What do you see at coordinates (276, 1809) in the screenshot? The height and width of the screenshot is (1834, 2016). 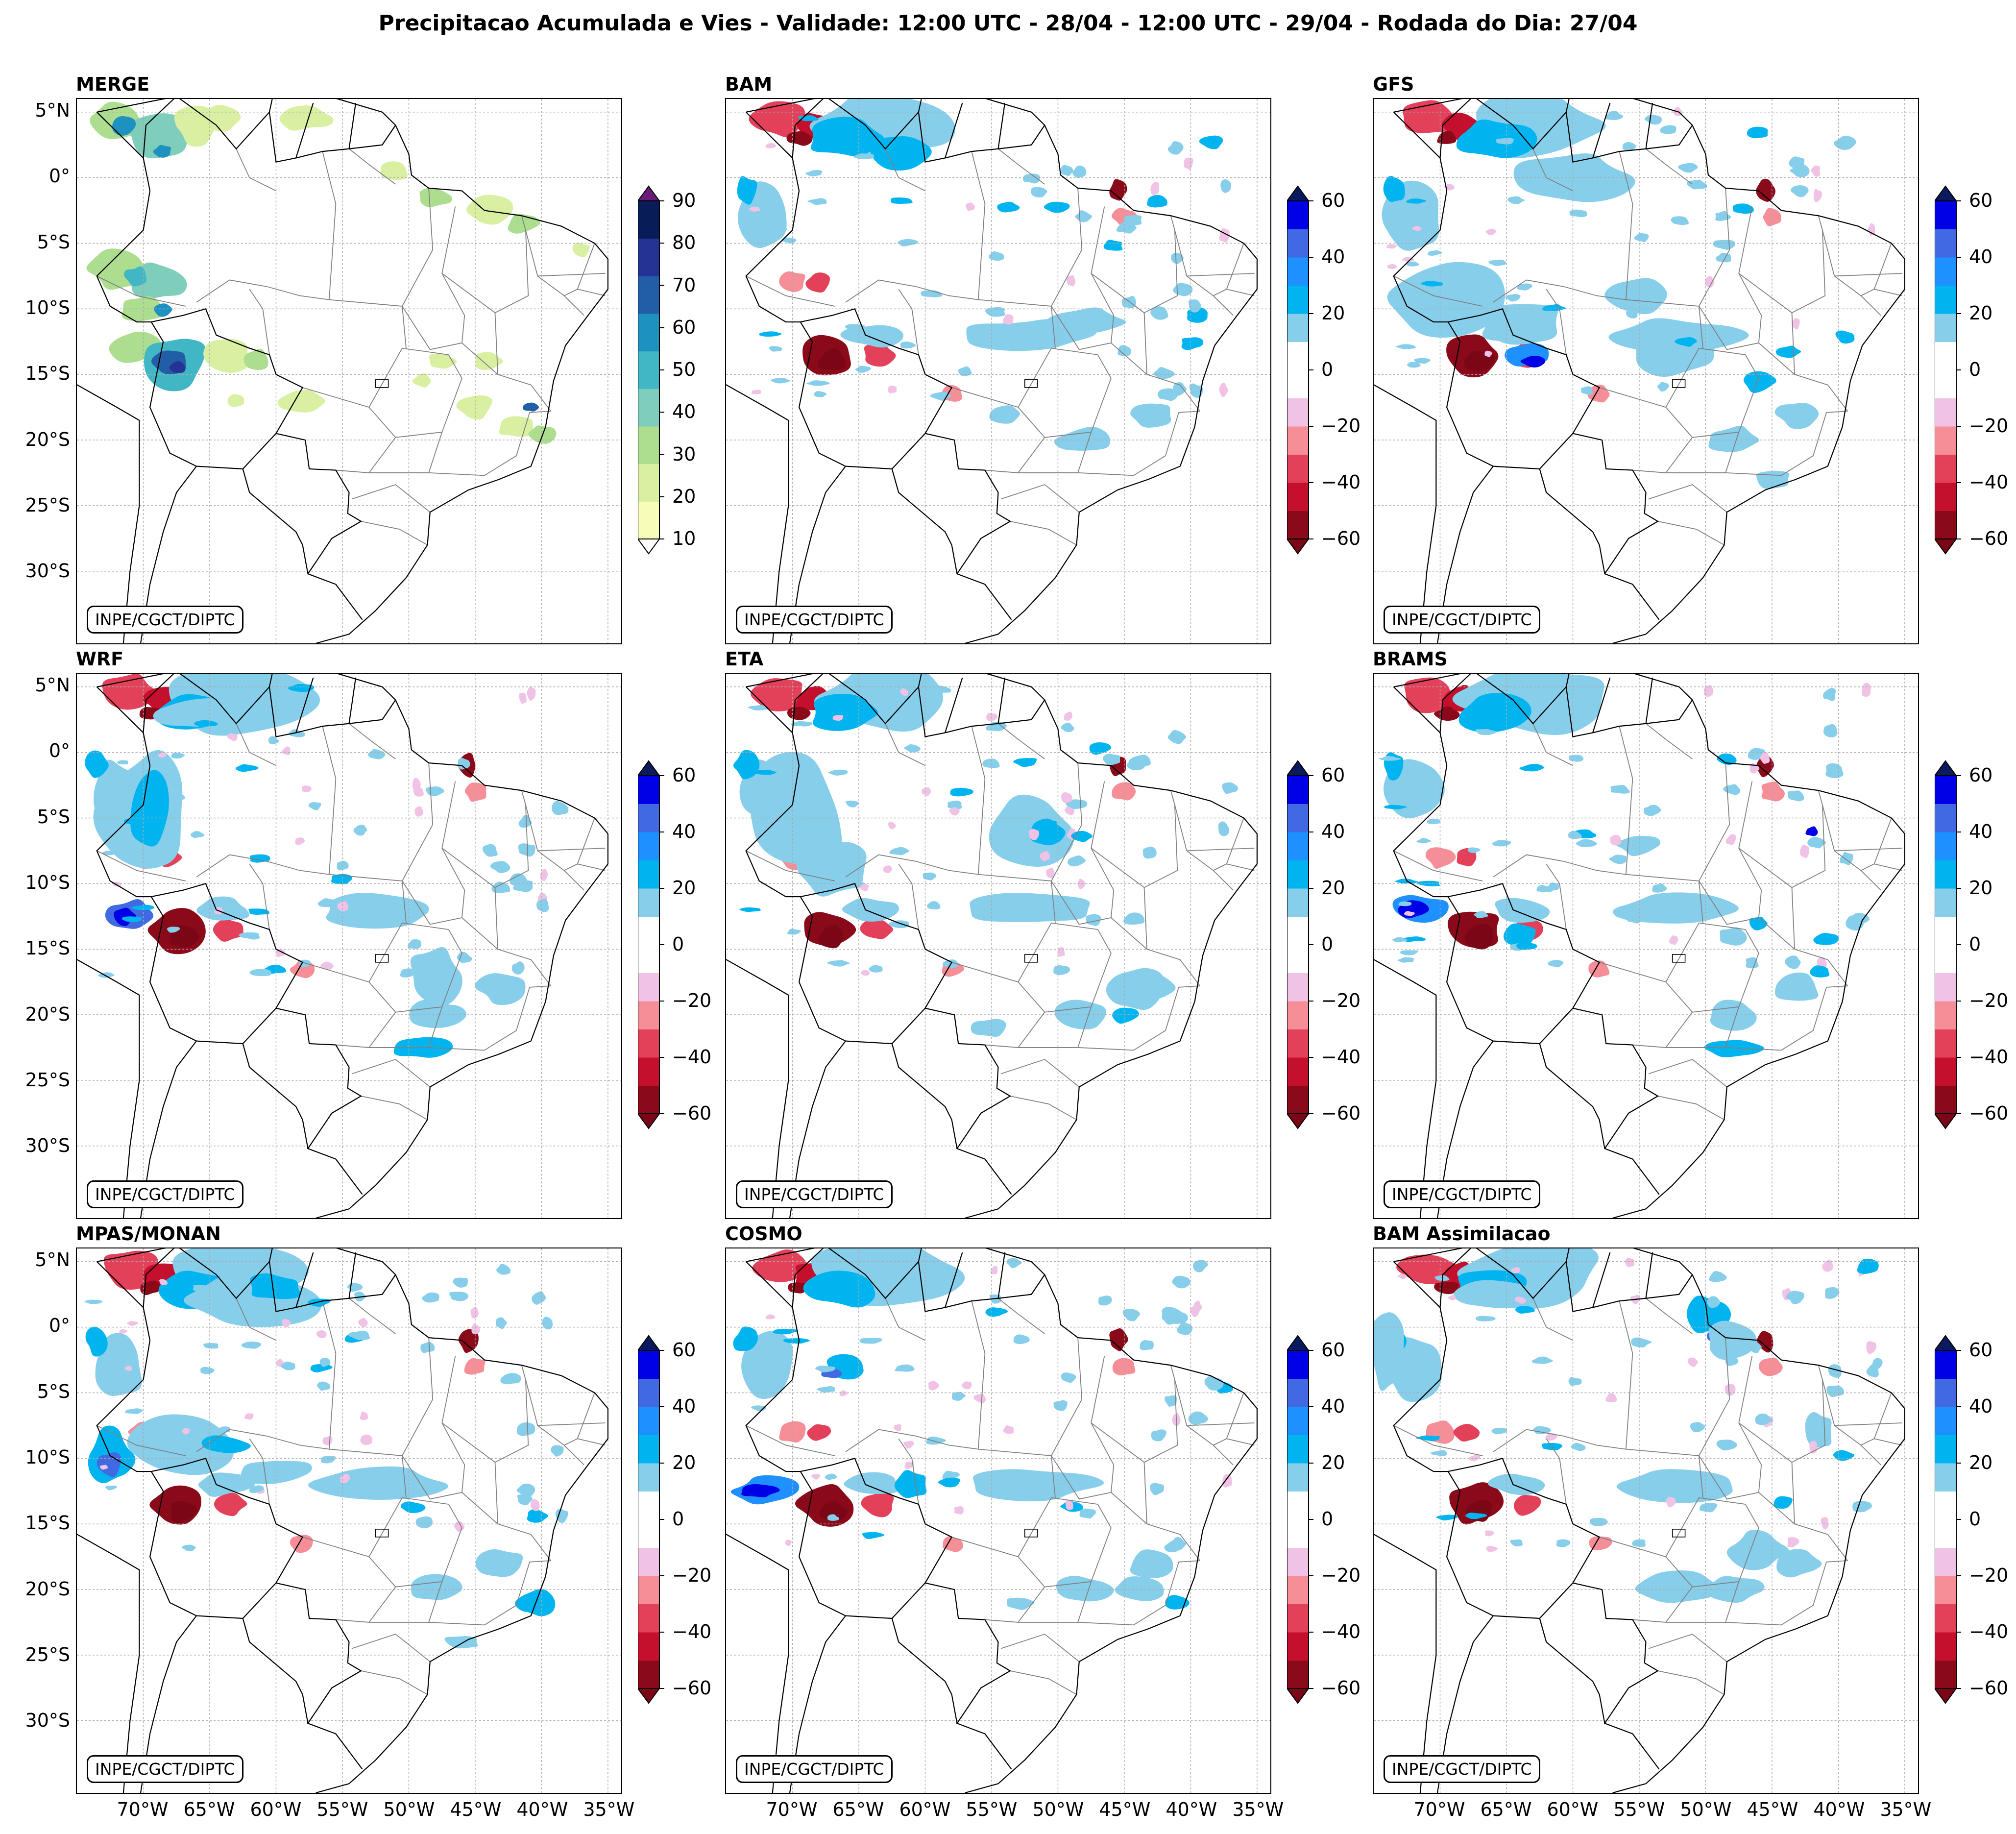 I see `longitude-label: 60°W` at bounding box center [276, 1809].